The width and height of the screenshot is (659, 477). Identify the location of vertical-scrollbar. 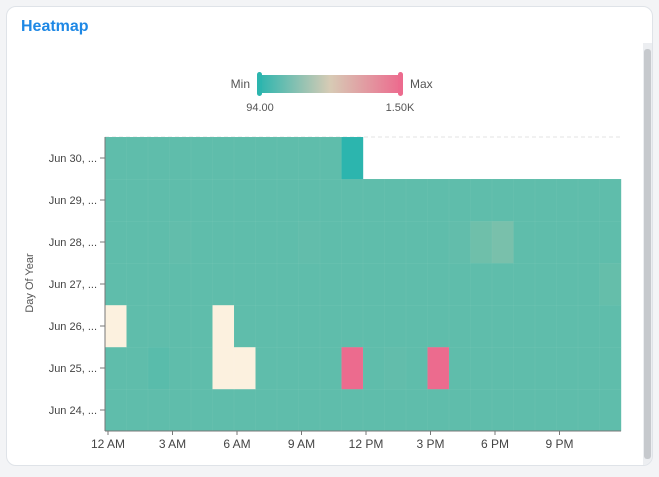
(647, 254).